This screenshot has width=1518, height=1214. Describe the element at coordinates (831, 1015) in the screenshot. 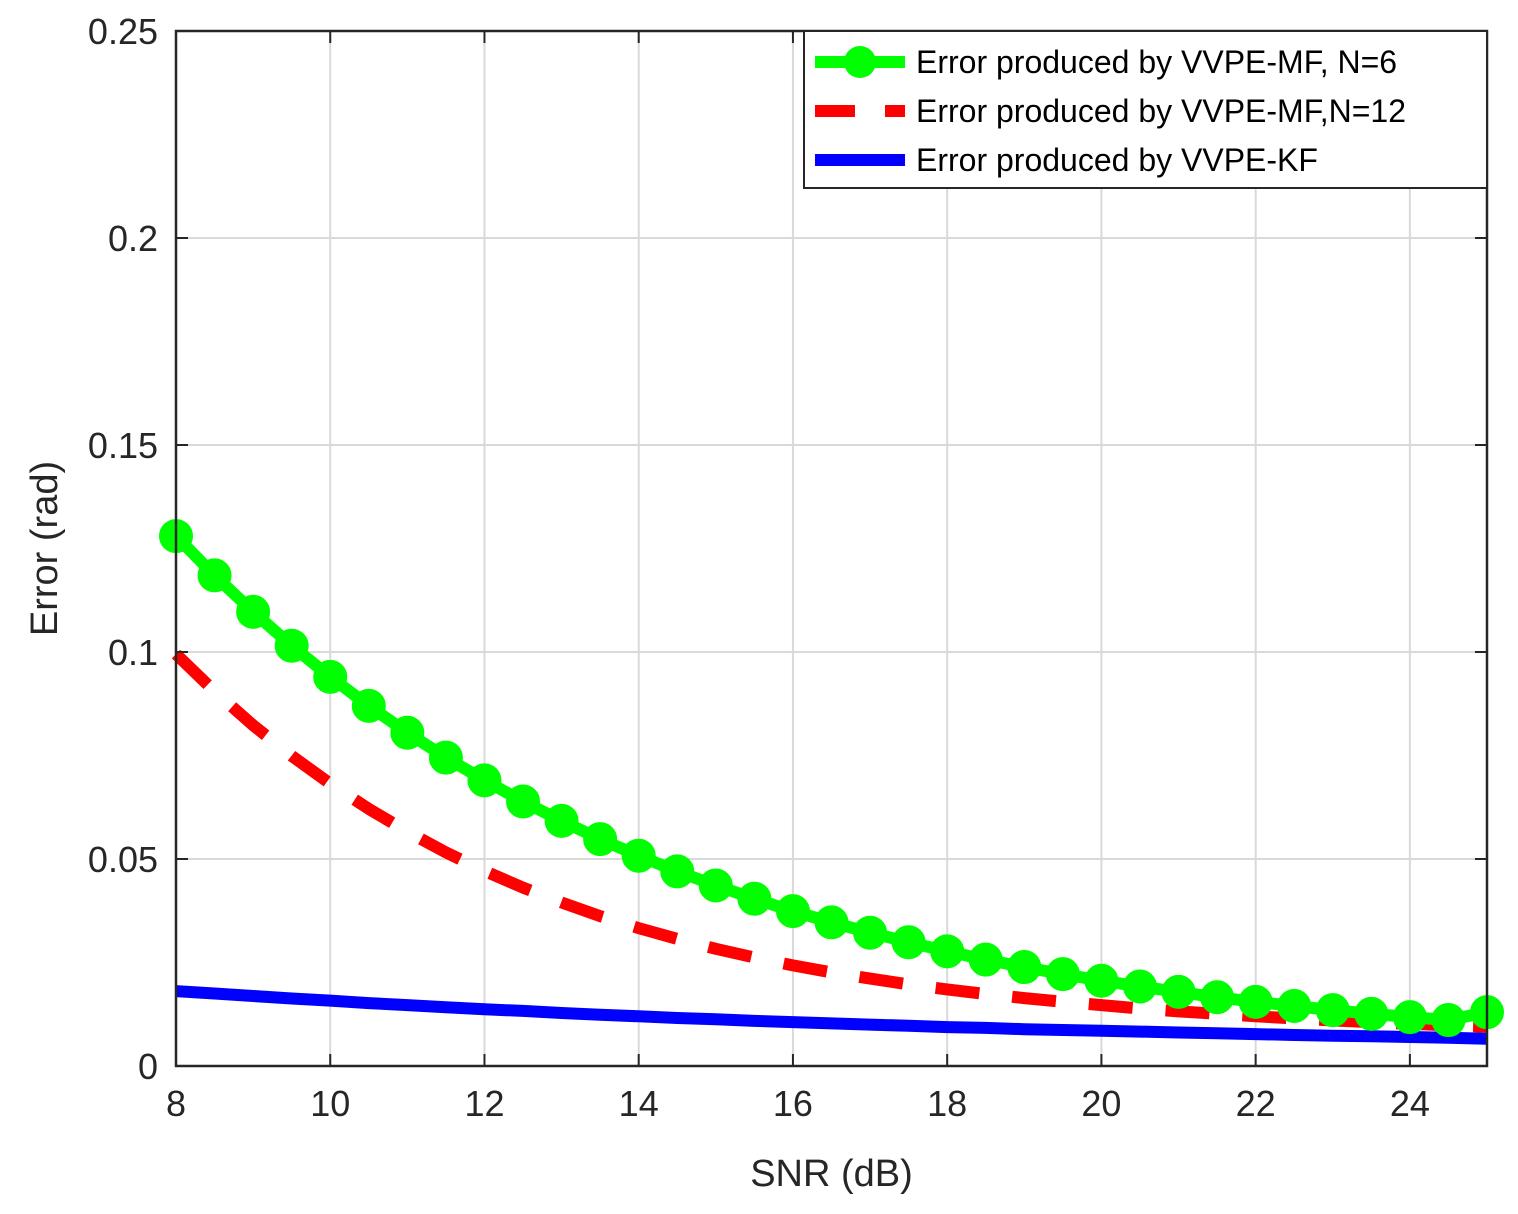

I see `series-line` at that location.